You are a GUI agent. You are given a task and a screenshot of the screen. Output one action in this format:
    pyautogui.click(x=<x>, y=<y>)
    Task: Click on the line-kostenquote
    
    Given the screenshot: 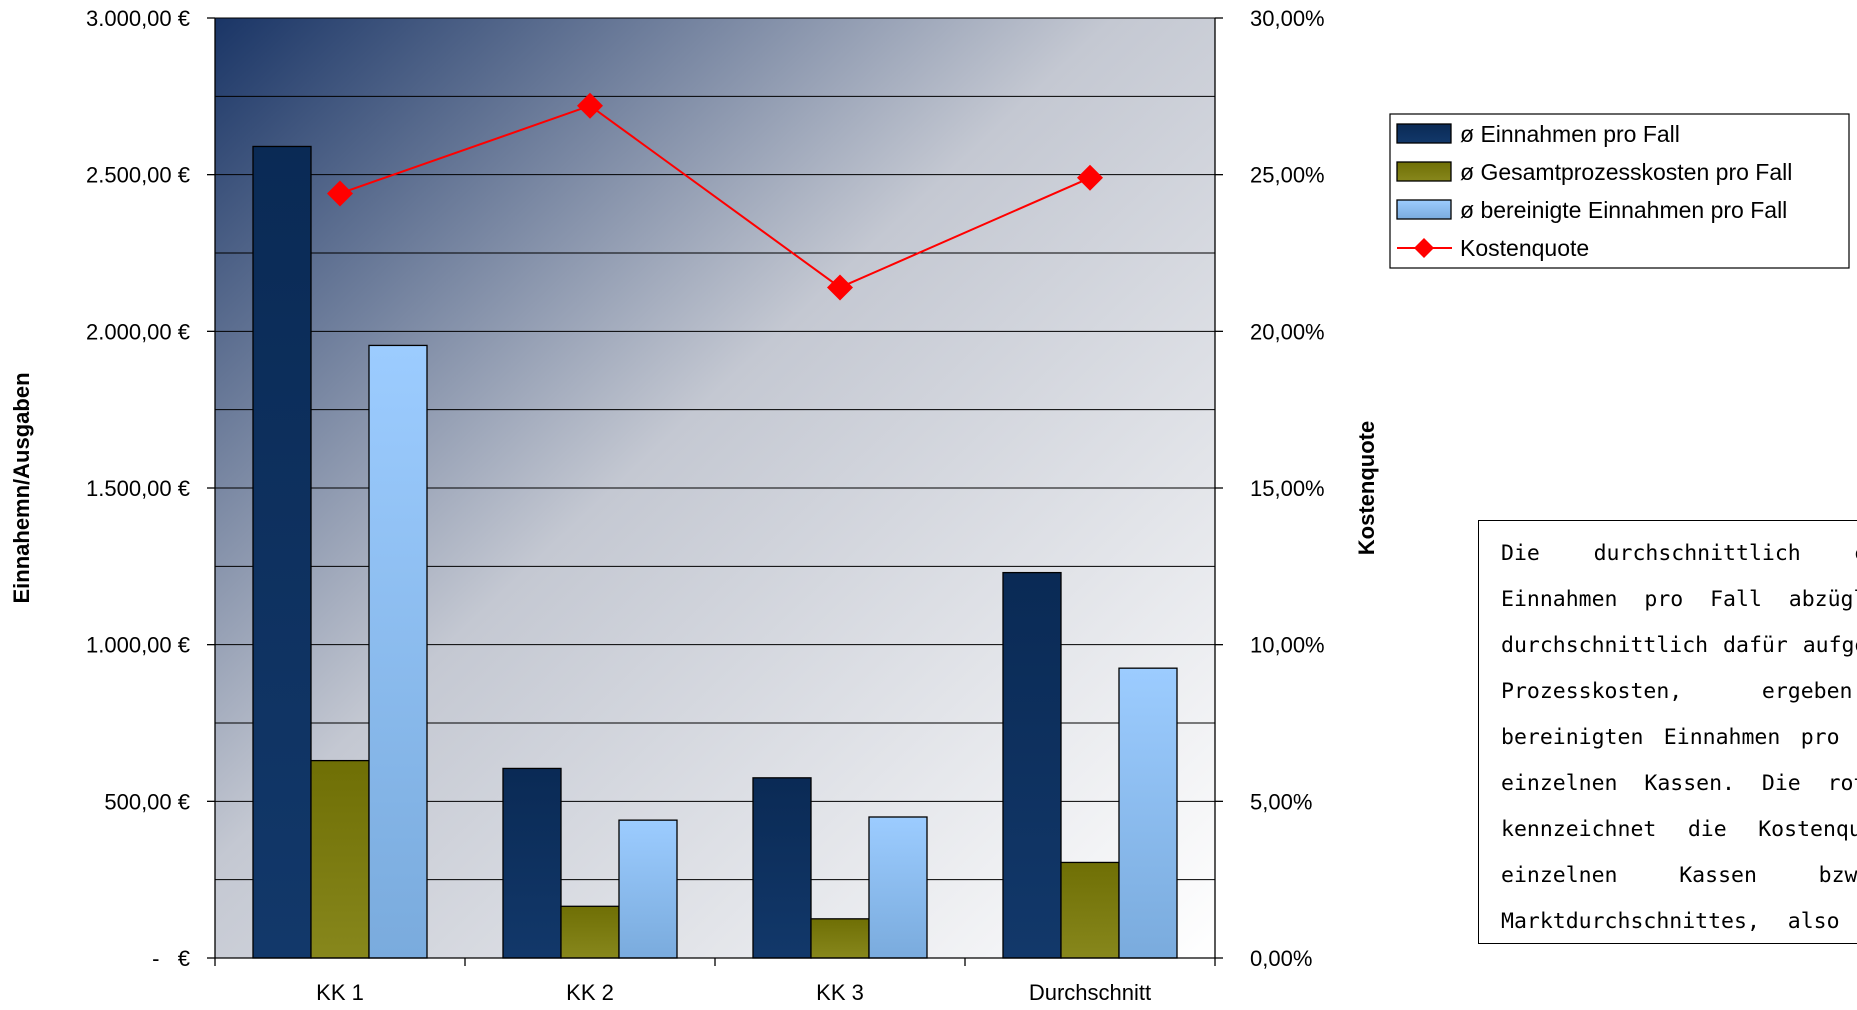 What is the action you would take?
    pyautogui.click(x=715, y=196)
    